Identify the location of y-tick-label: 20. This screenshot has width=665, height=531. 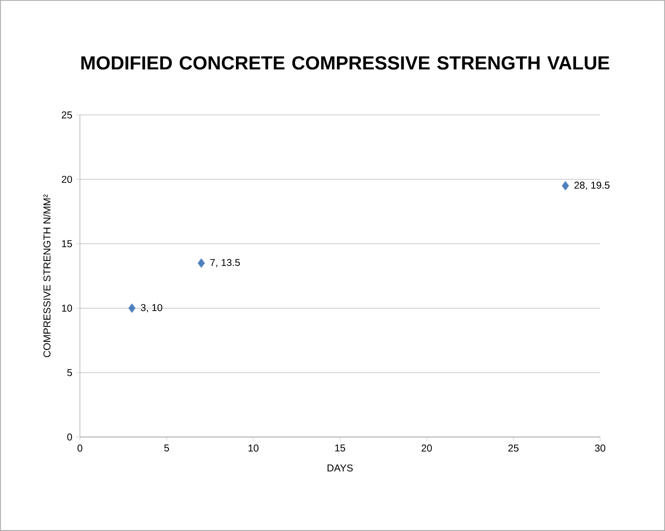
(67, 179).